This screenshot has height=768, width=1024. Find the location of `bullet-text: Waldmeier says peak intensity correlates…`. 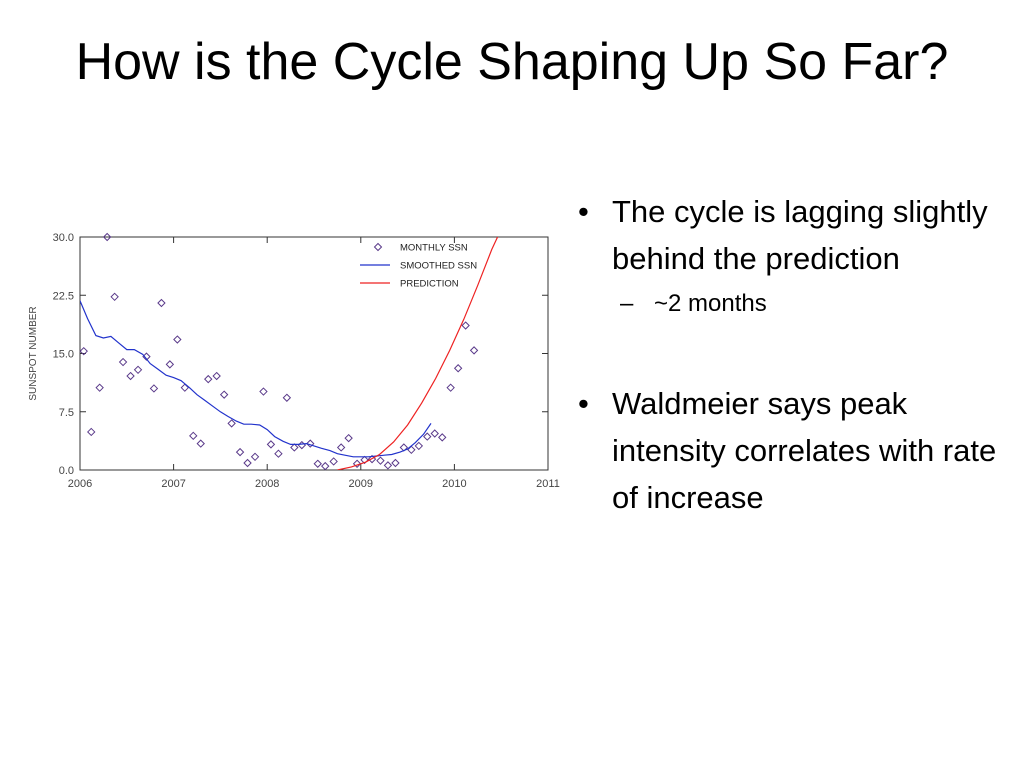

bullet-text: Waldmeier says peak intensity correlates… is located at coordinates (804, 450).